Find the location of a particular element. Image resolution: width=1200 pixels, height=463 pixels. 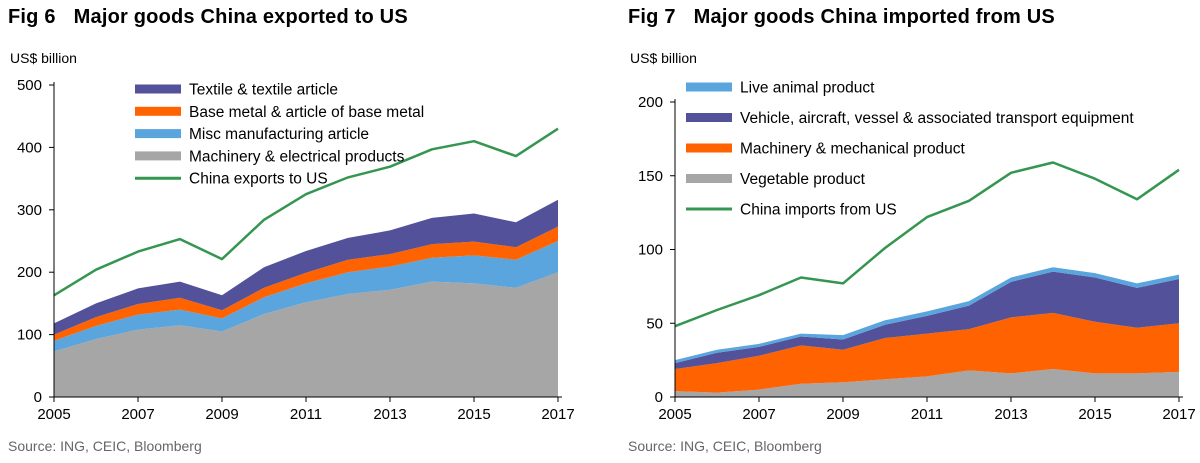

chart-title: Fig 7 Major goods China imported from US is located at coordinates (841, 17).